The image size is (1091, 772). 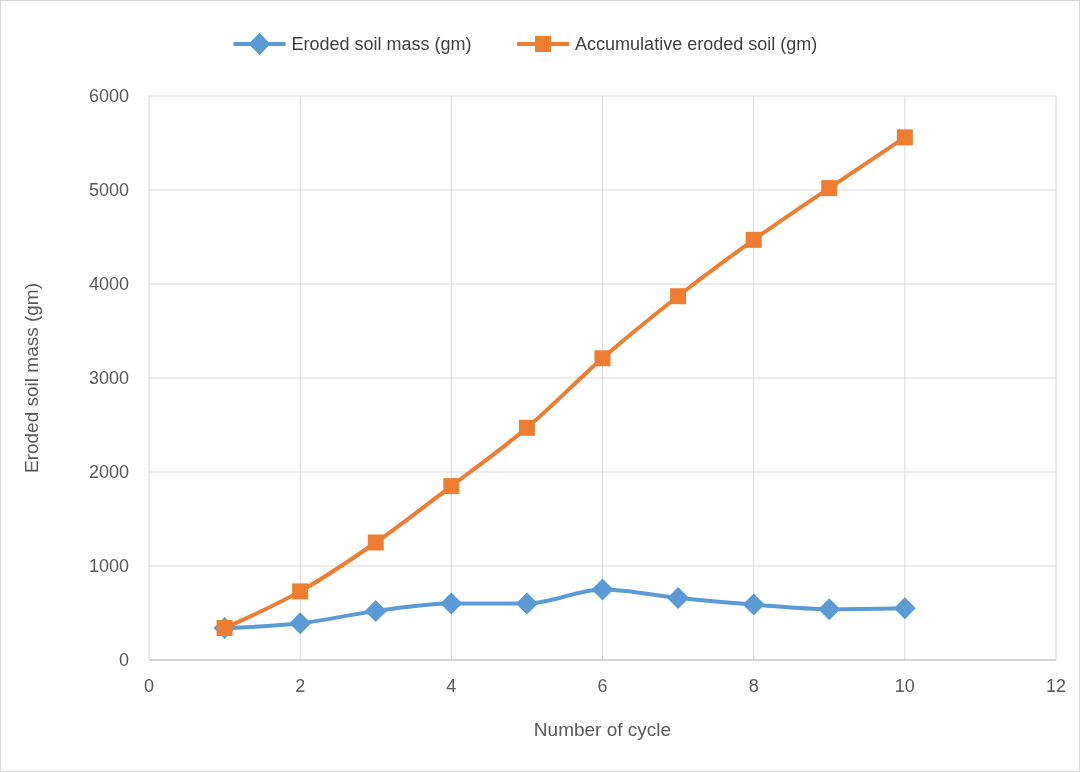 What do you see at coordinates (108, 284) in the screenshot?
I see `y-tick-label: 4000` at bounding box center [108, 284].